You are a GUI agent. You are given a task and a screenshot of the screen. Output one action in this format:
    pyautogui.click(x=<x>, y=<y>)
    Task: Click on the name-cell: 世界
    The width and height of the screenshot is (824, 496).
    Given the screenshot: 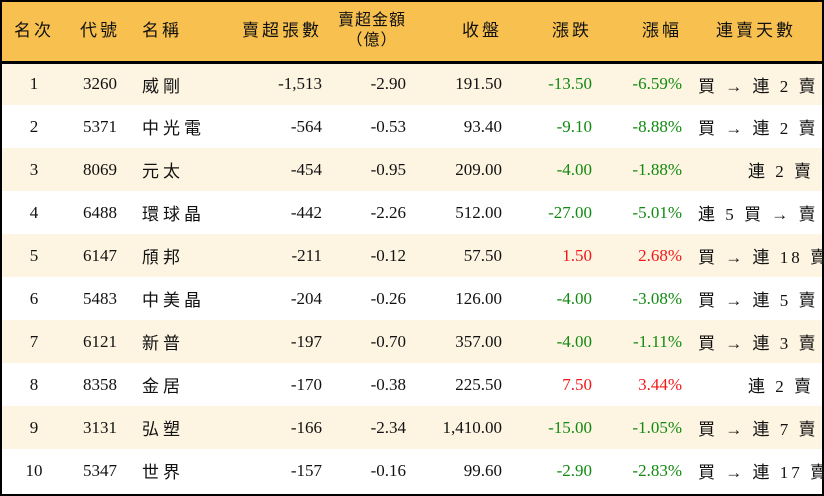 What is the action you would take?
    pyautogui.click(x=163, y=472)
    